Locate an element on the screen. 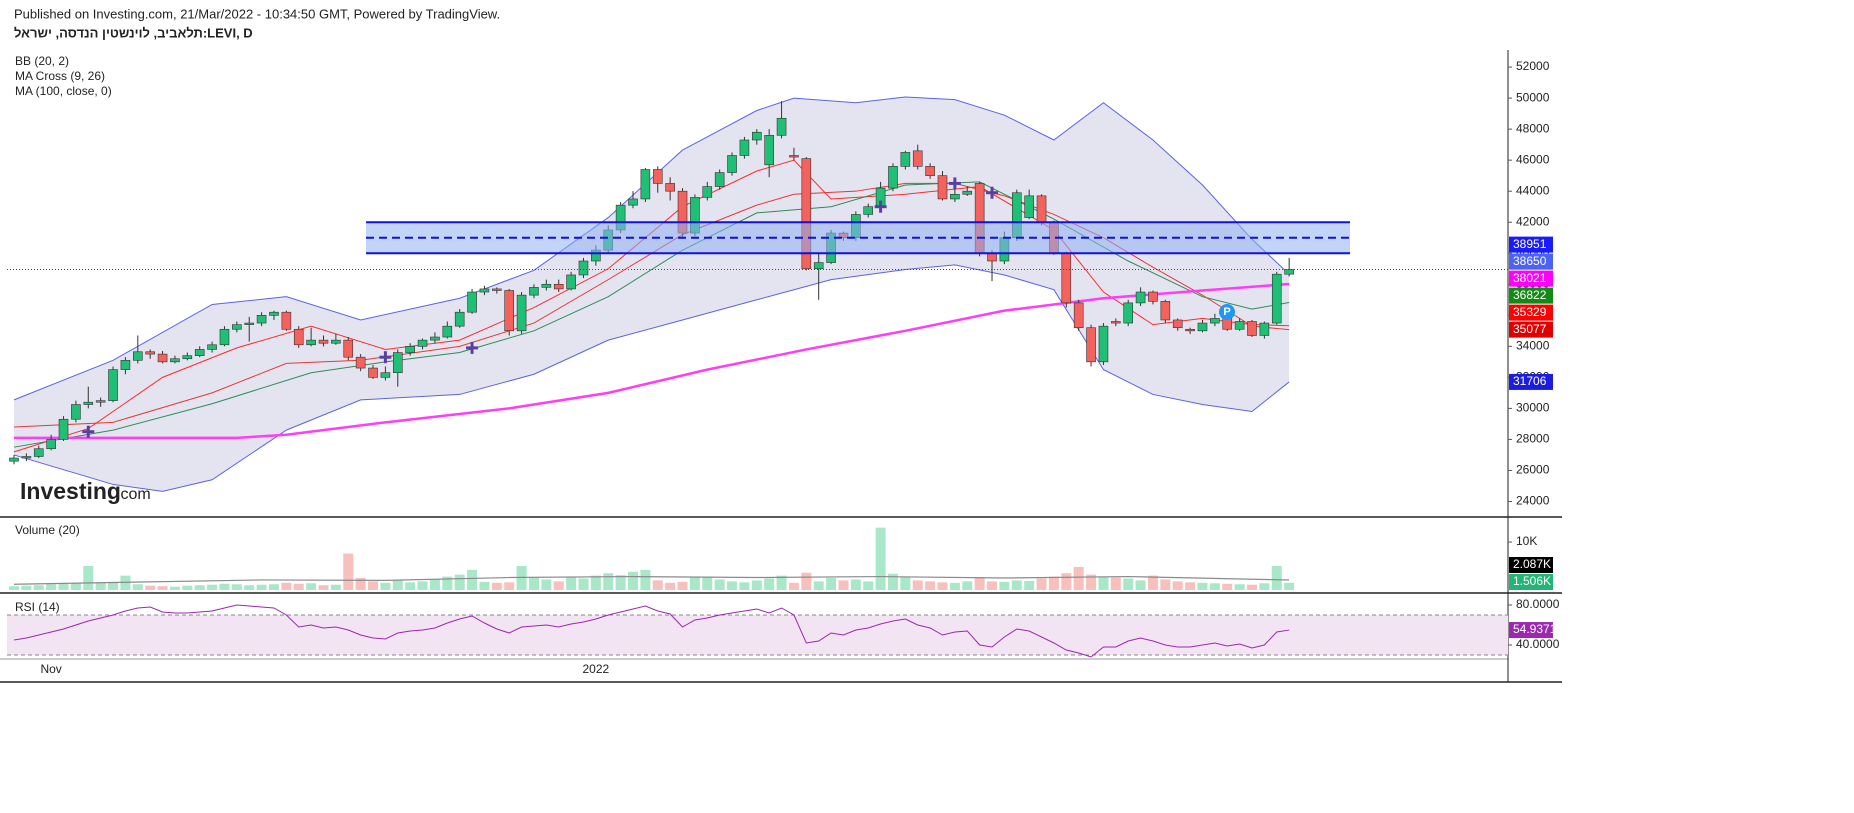 The height and width of the screenshot is (813, 1854). badge-label: P is located at coordinates (1226, 312).